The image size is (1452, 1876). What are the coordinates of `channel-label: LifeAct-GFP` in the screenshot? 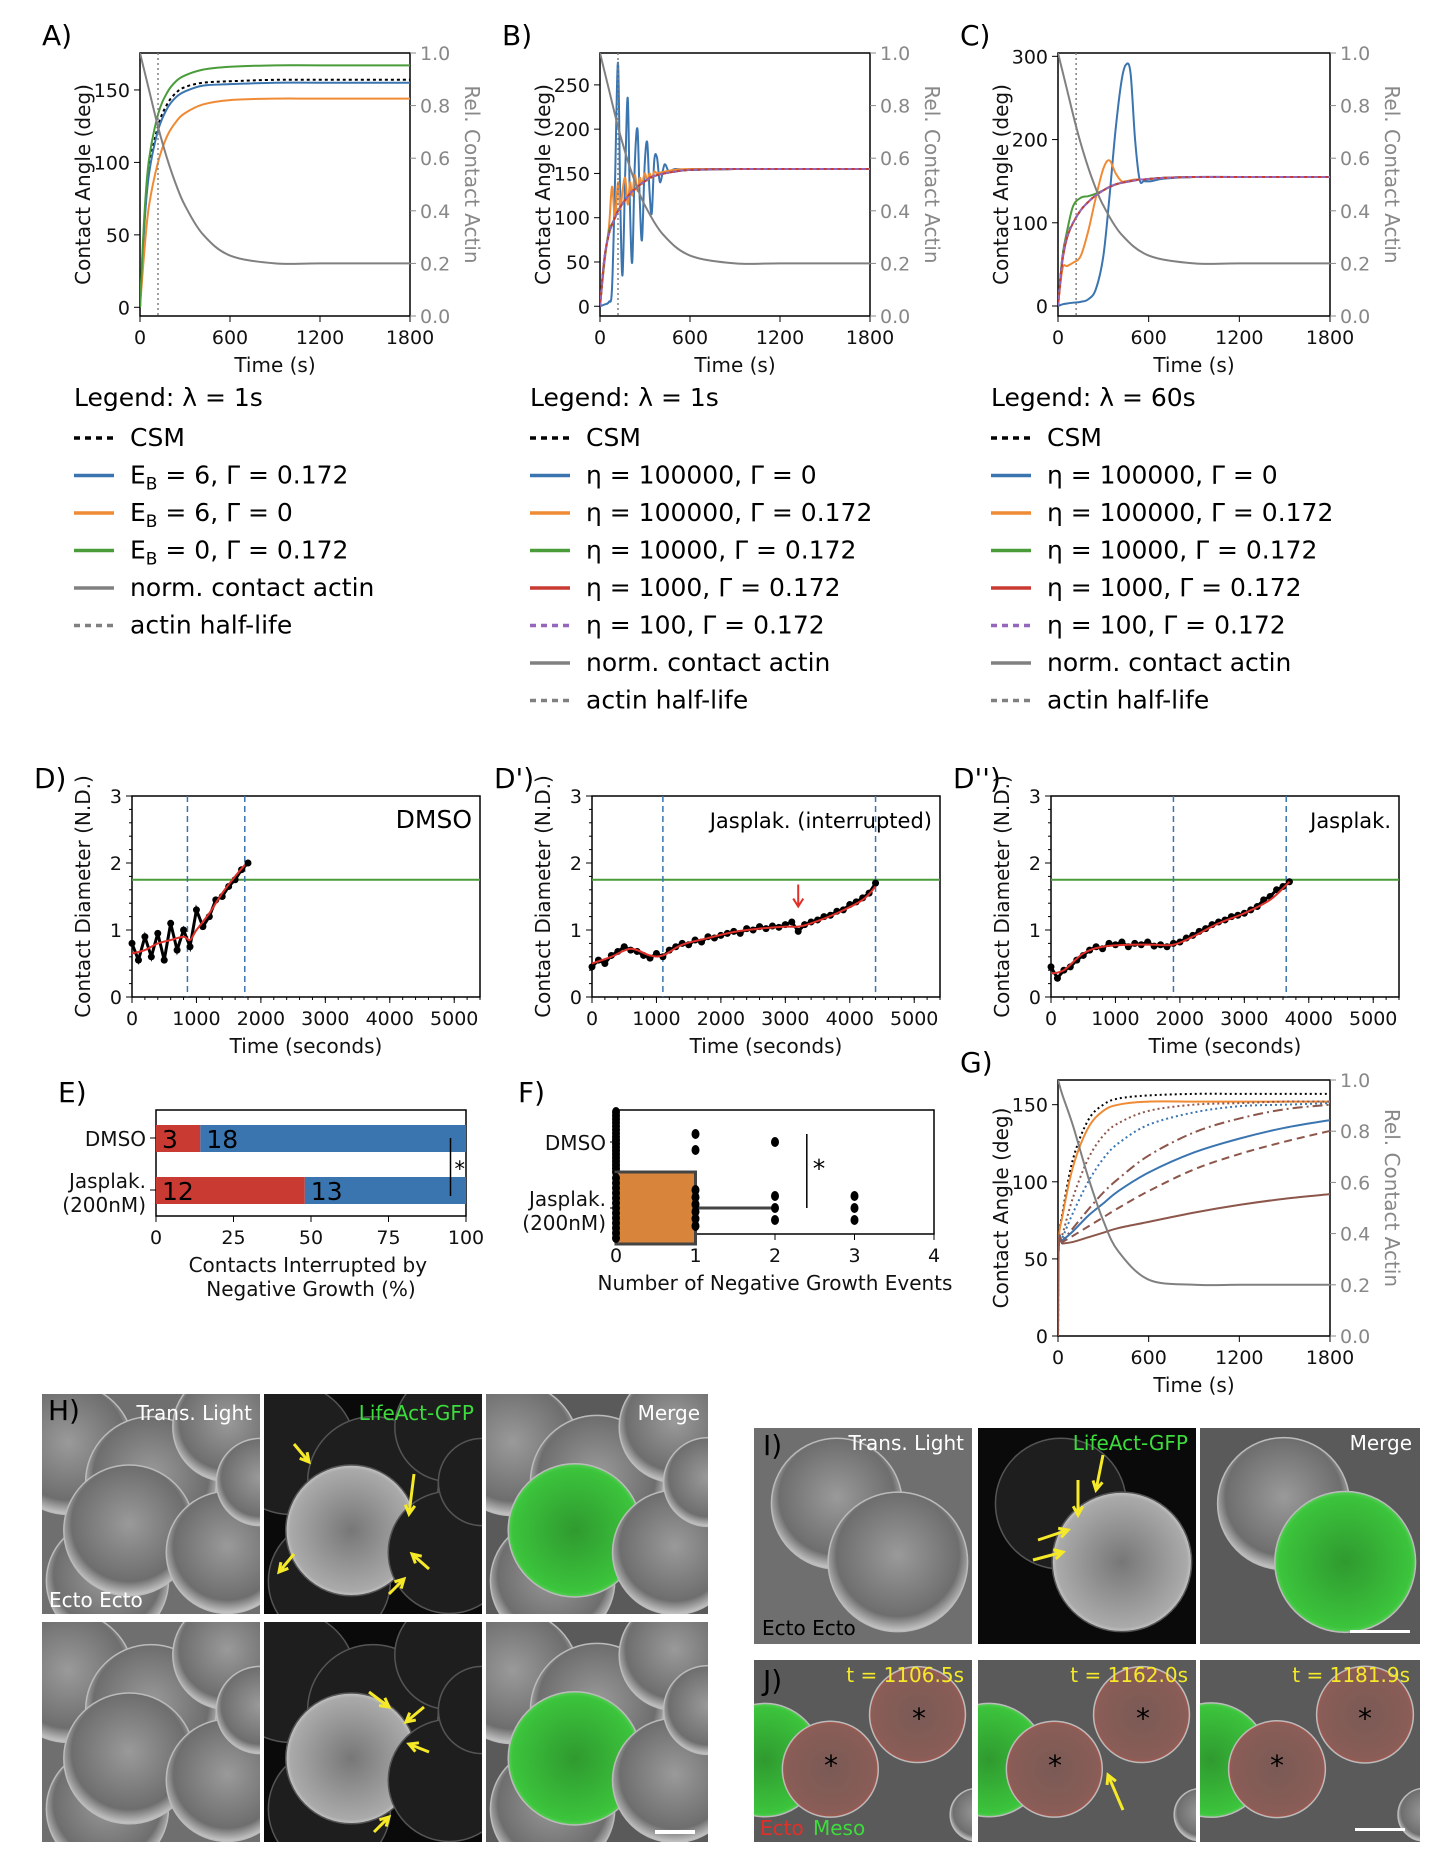 It's located at (416, 1413).